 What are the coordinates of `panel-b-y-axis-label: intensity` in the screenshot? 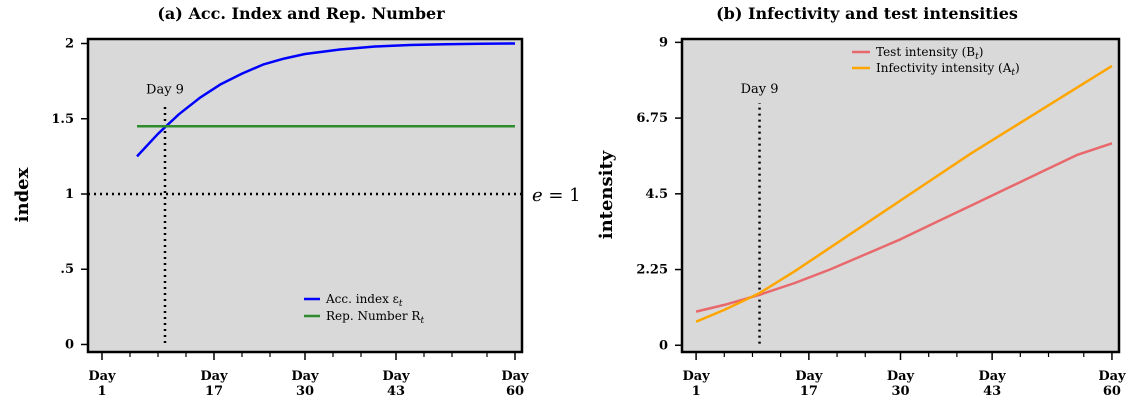 It's located at (606, 194).